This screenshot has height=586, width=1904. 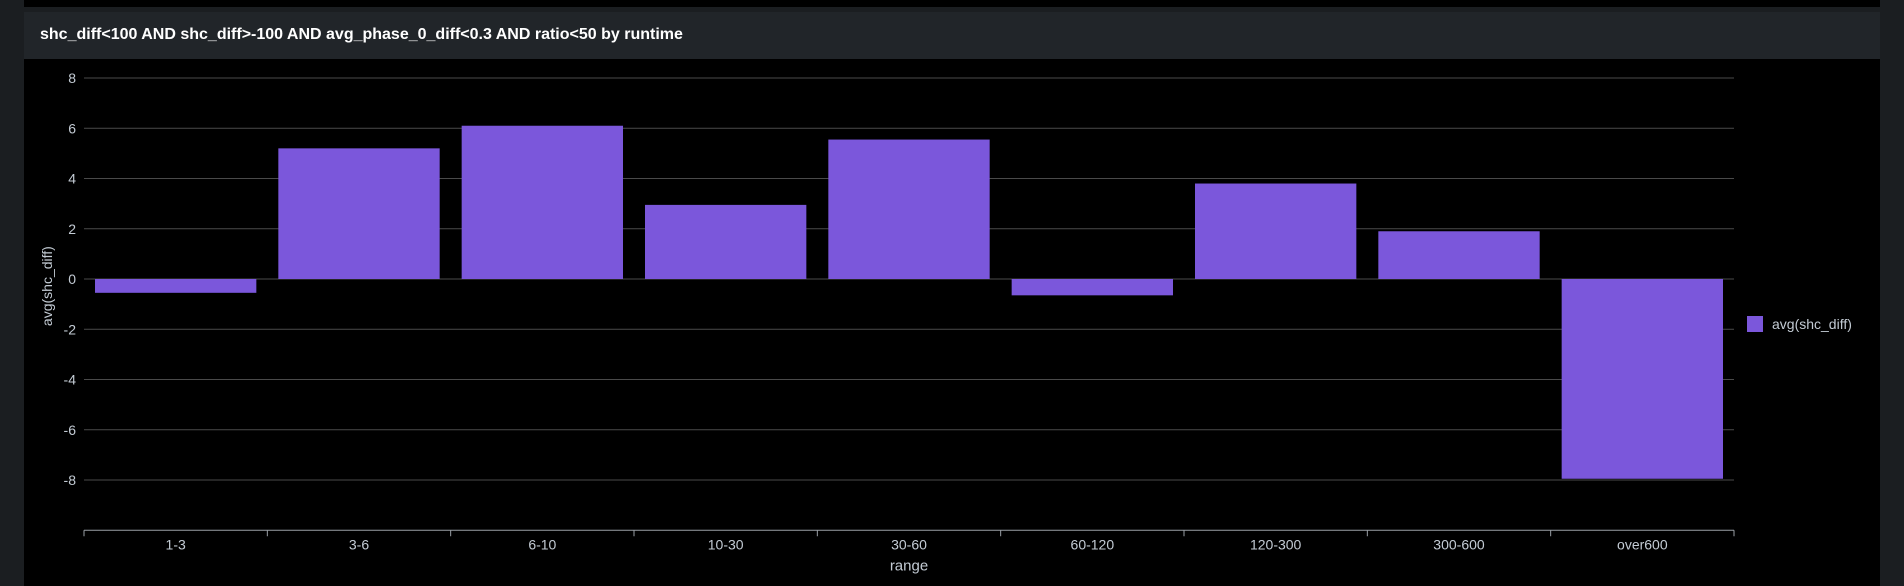 What do you see at coordinates (1642, 544) in the screenshot?
I see `x-tick-label: over600` at bounding box center [1642, 544].